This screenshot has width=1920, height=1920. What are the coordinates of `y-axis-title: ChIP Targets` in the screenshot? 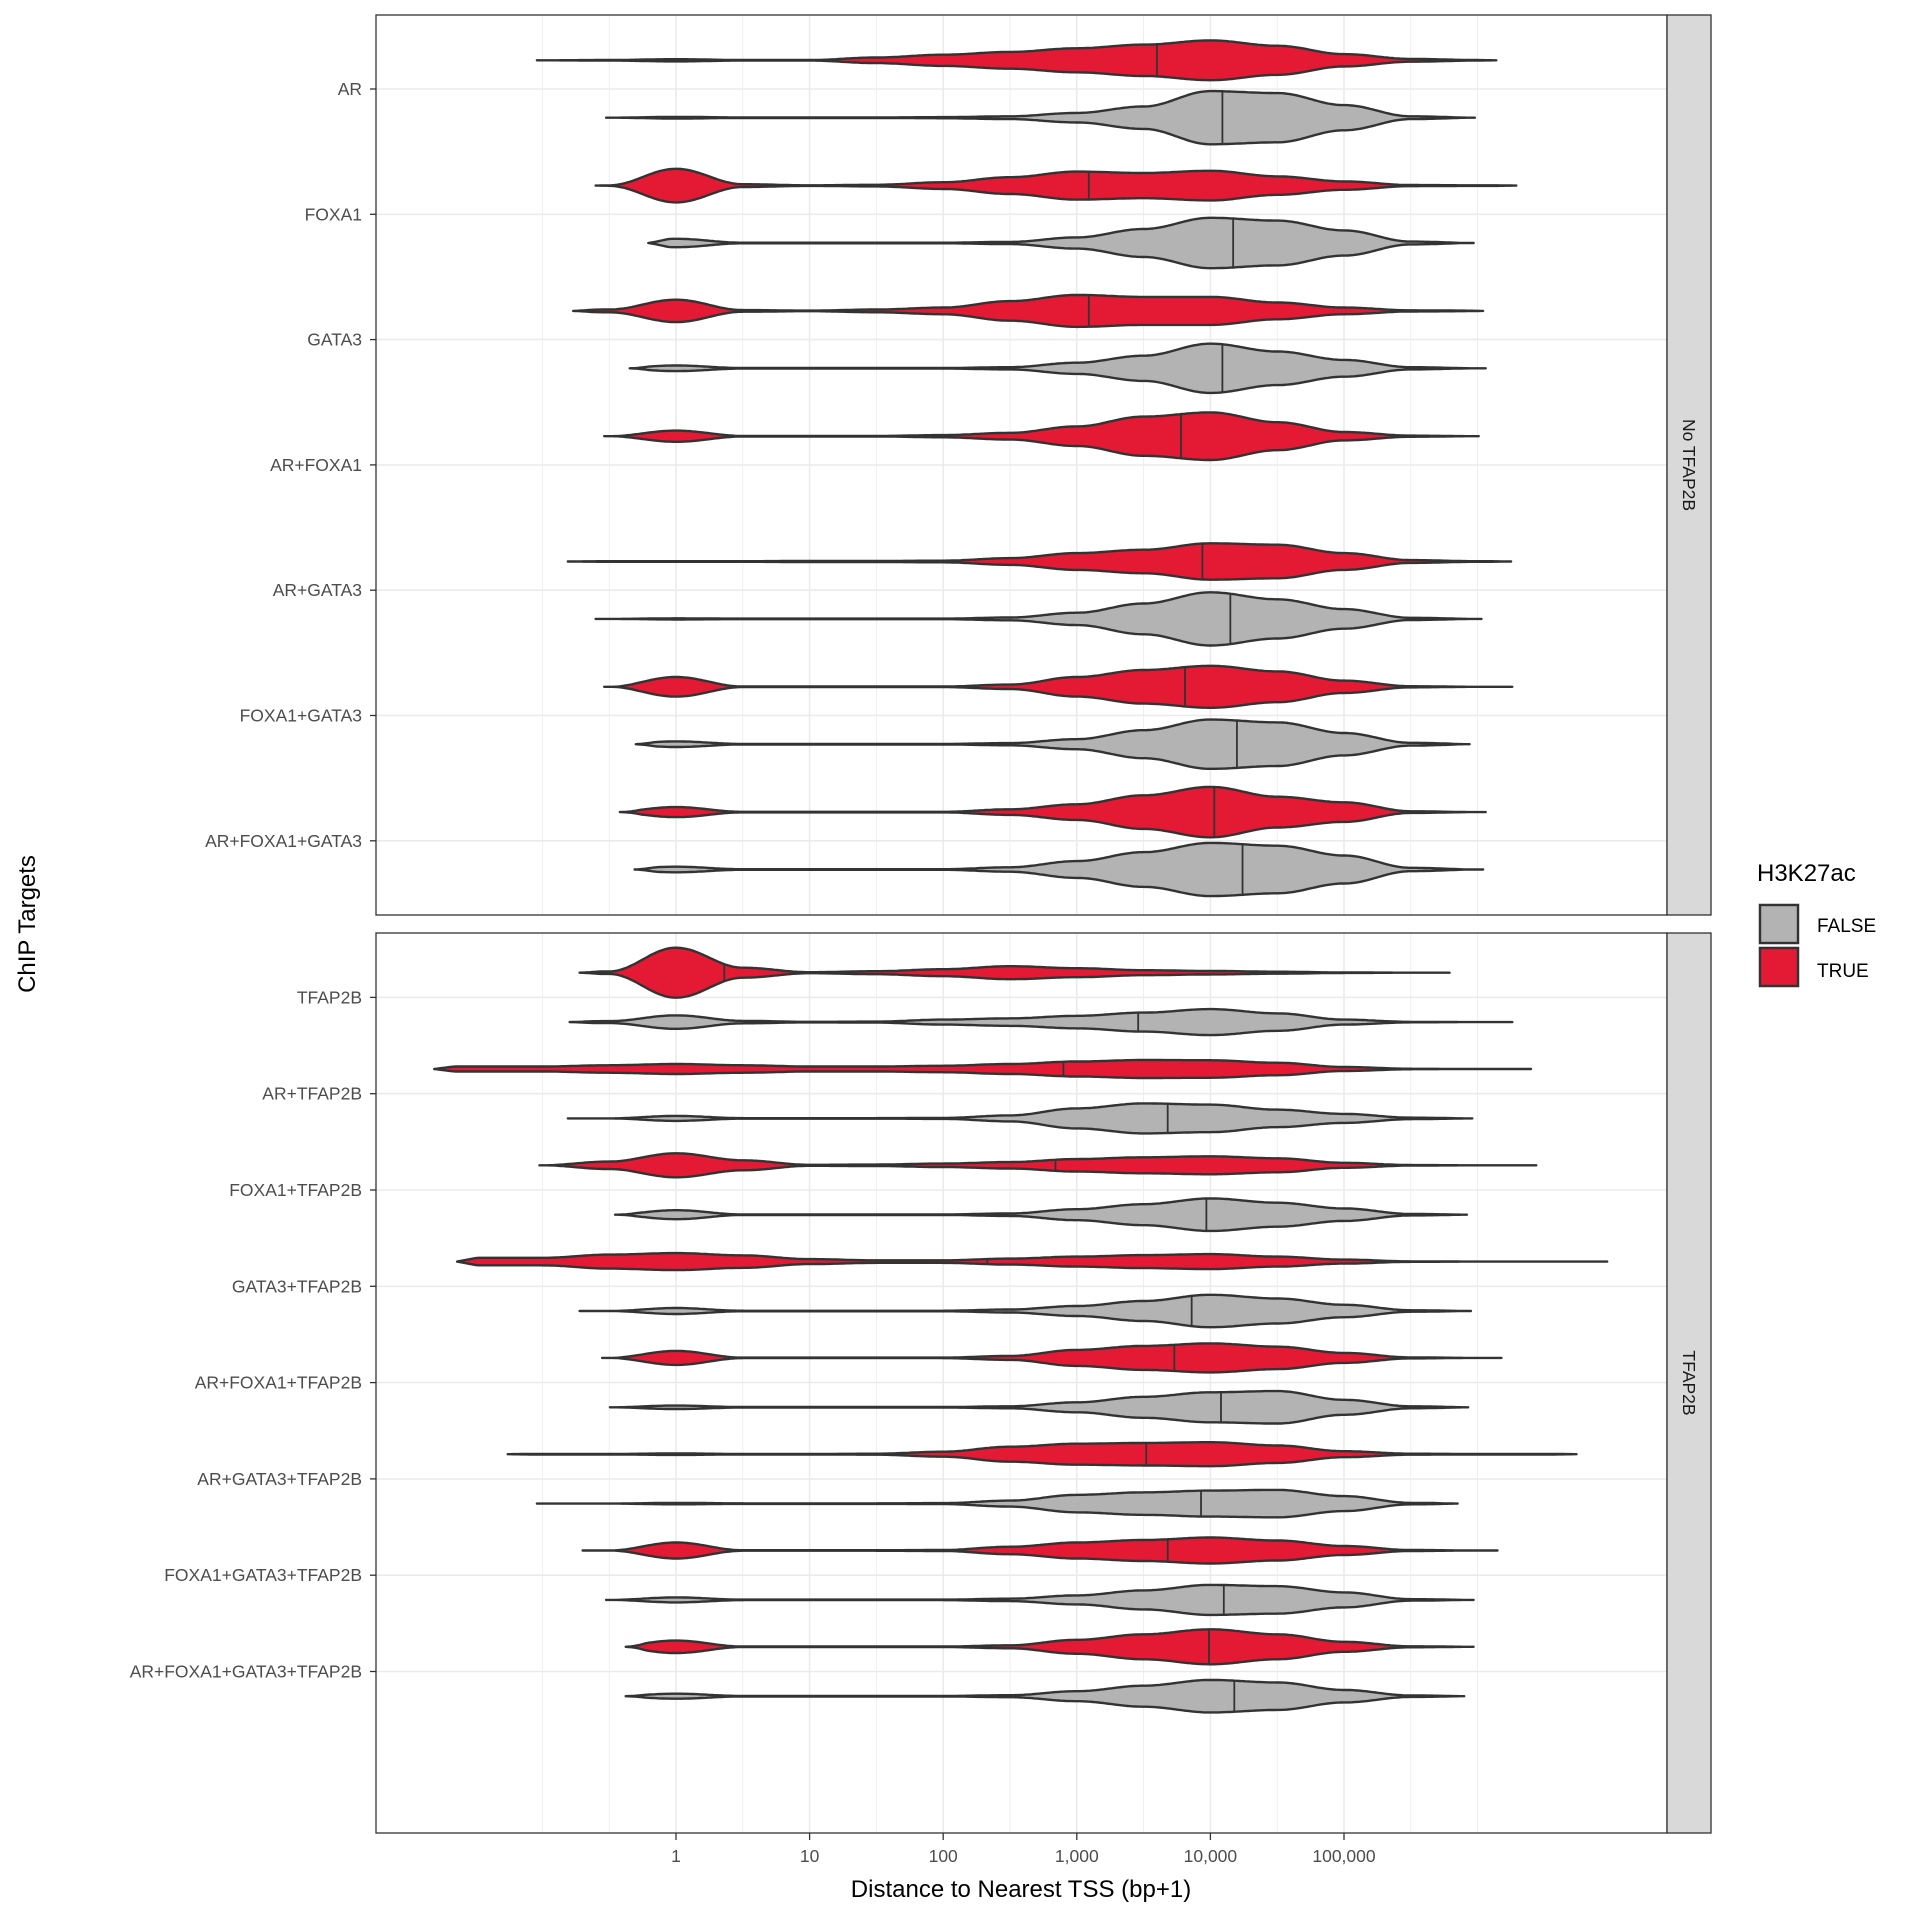 It's located at (27, 924).